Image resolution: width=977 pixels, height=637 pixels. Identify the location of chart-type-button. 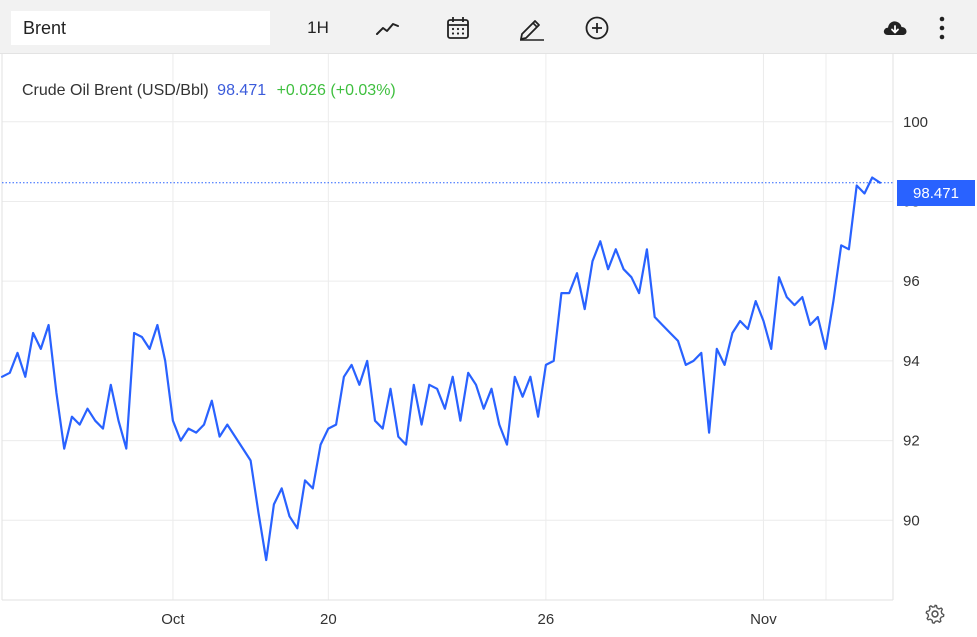
(388, 28).